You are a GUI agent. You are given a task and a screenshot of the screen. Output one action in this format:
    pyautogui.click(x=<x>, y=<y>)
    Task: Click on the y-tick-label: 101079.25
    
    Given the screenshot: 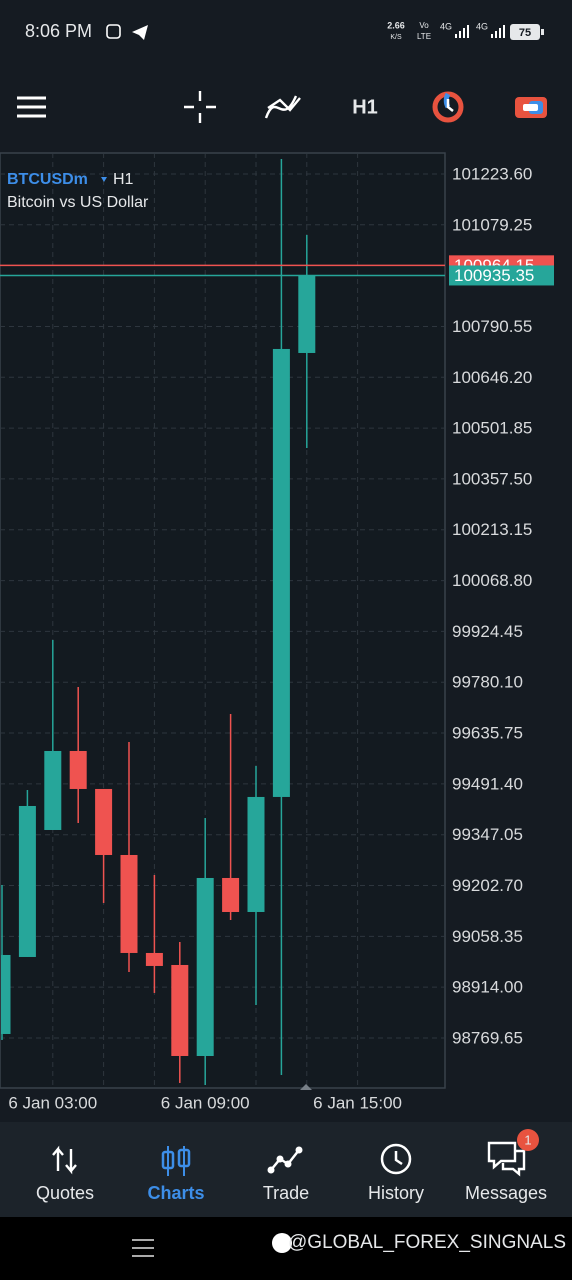 What is the action you would take?
    pyautogui.click(x=492, y=224)
    